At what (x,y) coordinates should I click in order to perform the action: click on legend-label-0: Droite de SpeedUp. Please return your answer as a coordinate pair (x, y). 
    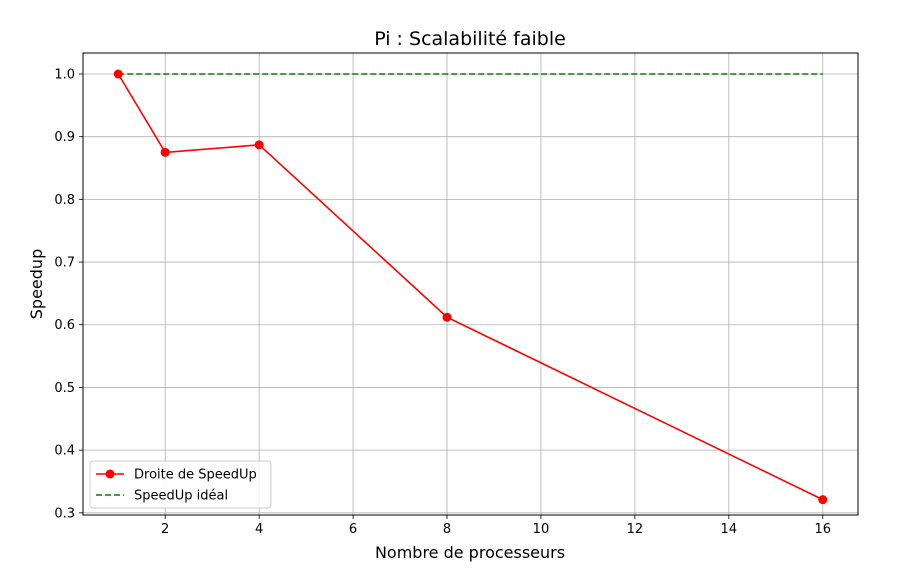
    Looking at the image, I should click on (195, 475).